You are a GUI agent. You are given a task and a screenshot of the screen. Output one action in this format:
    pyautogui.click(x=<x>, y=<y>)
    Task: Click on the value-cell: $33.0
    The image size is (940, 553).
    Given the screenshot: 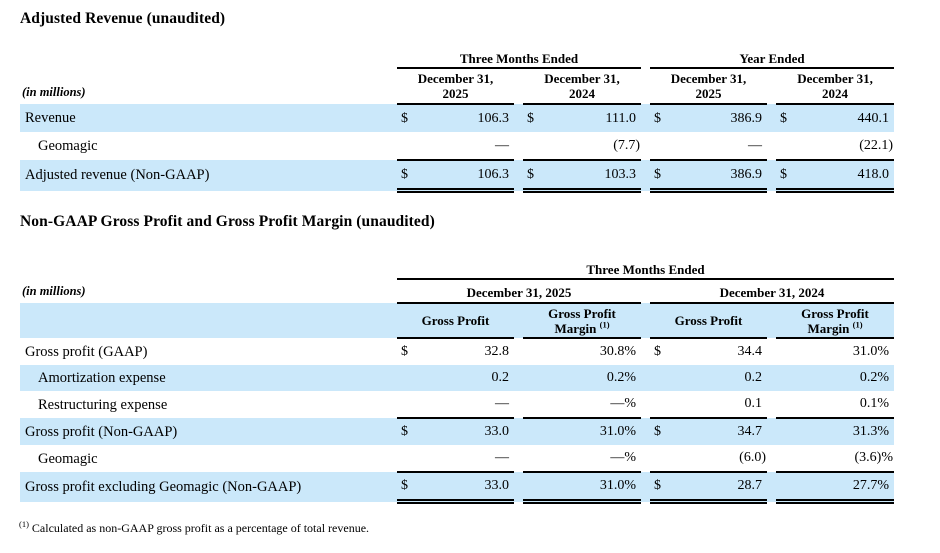 What is the action you would take?
    pyautogui.click(x=455, y=431)
    